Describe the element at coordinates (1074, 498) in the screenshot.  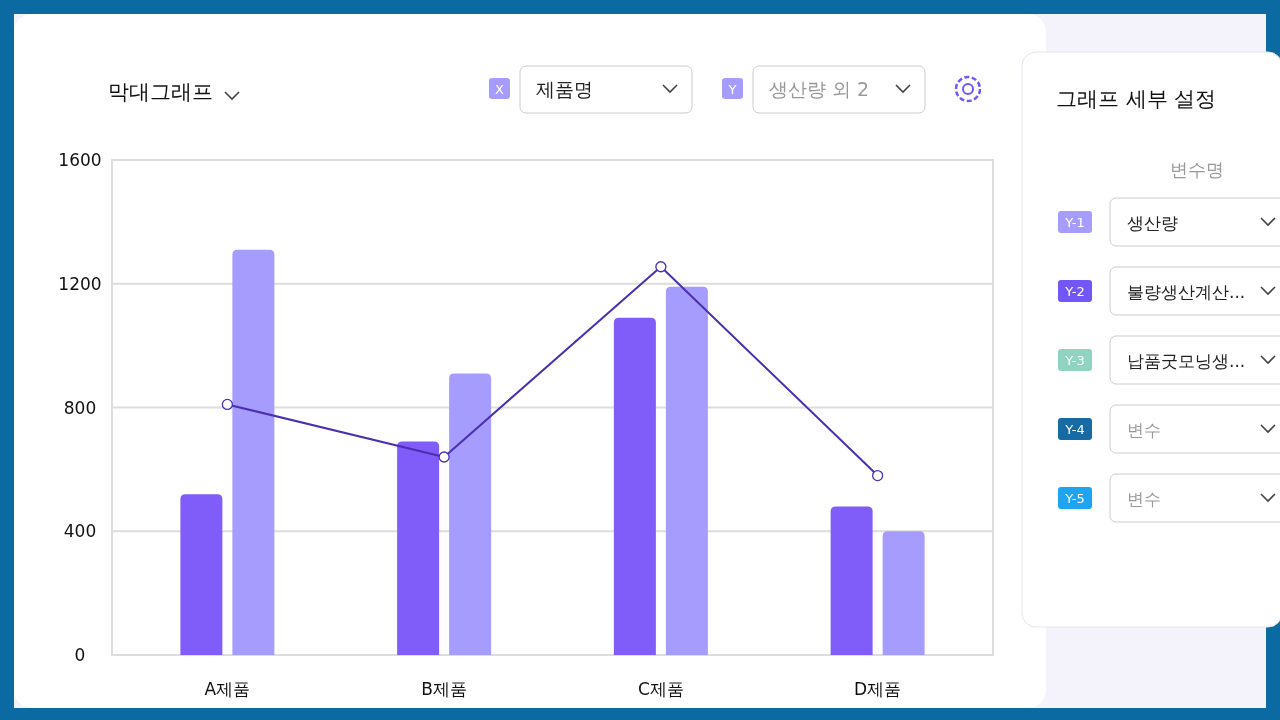
I see `text: Y-5` at that location.